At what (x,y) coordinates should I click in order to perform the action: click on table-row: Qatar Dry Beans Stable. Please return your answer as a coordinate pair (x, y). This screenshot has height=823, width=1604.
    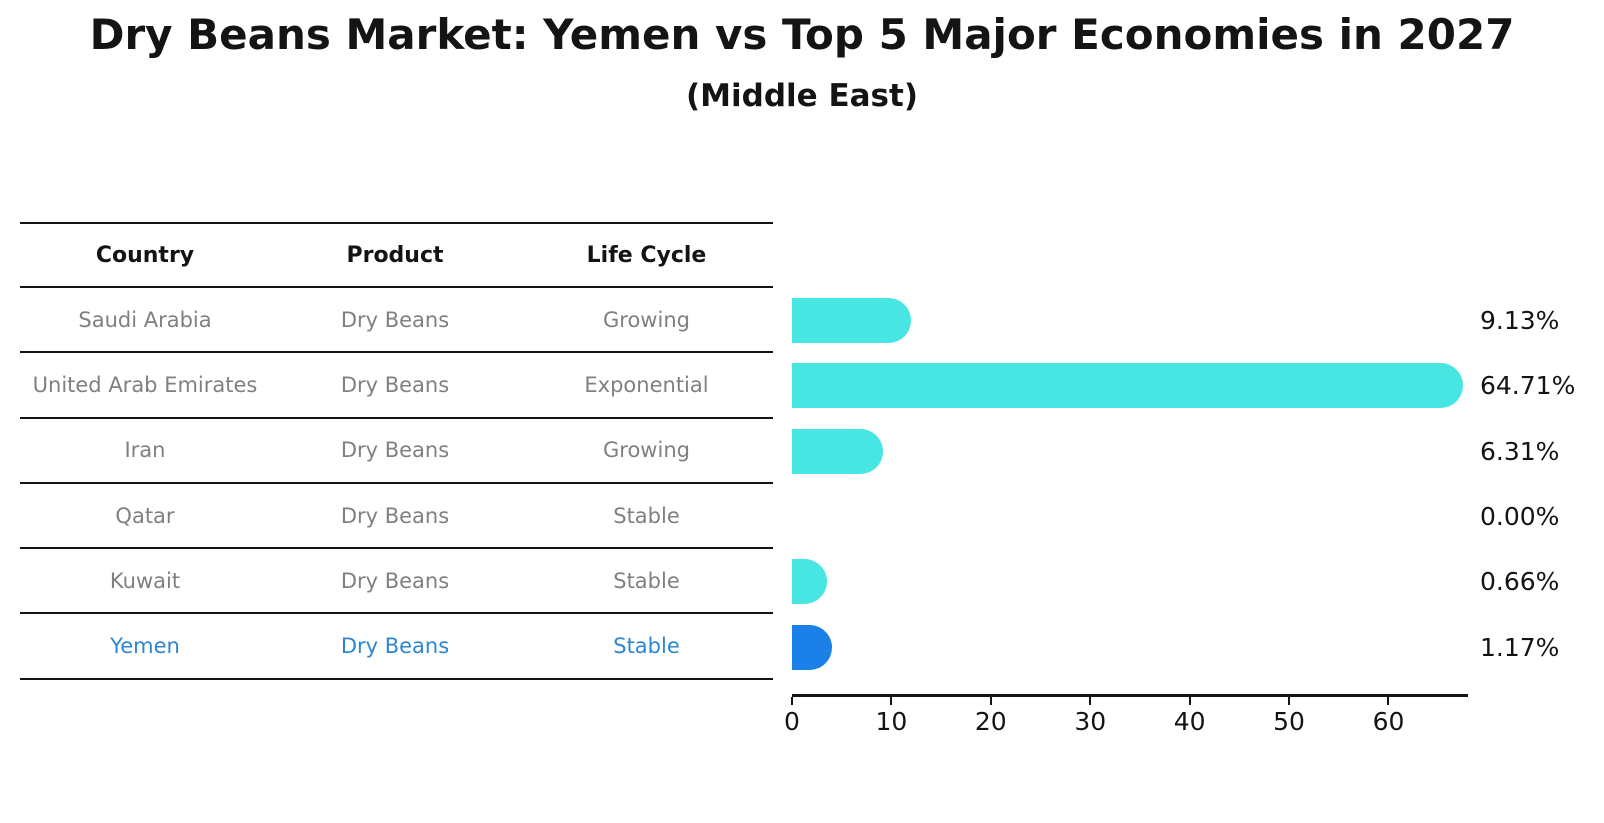
    Looking at the image, I should click on (396, 517).